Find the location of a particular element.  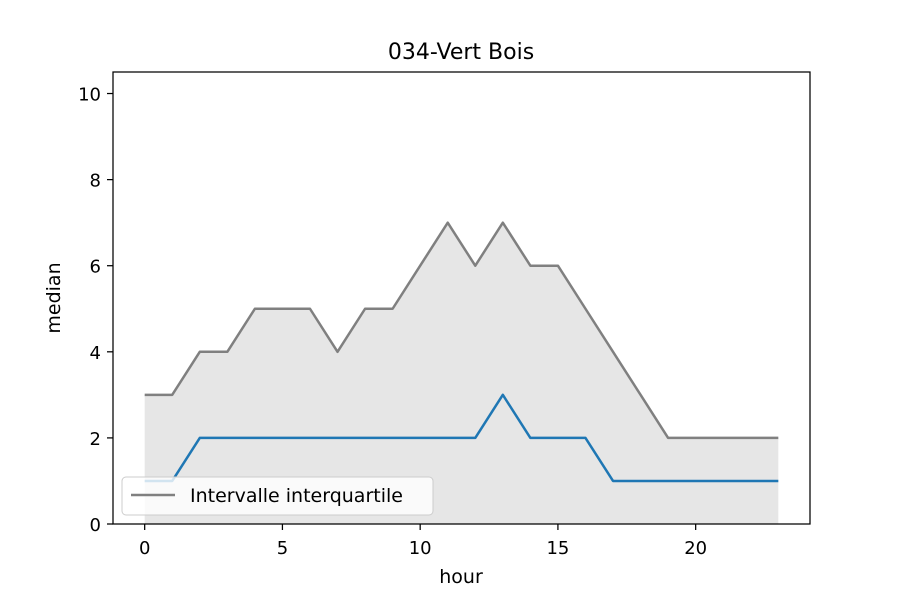

x-tick-label: 0 is located at coordinates (144, 548).